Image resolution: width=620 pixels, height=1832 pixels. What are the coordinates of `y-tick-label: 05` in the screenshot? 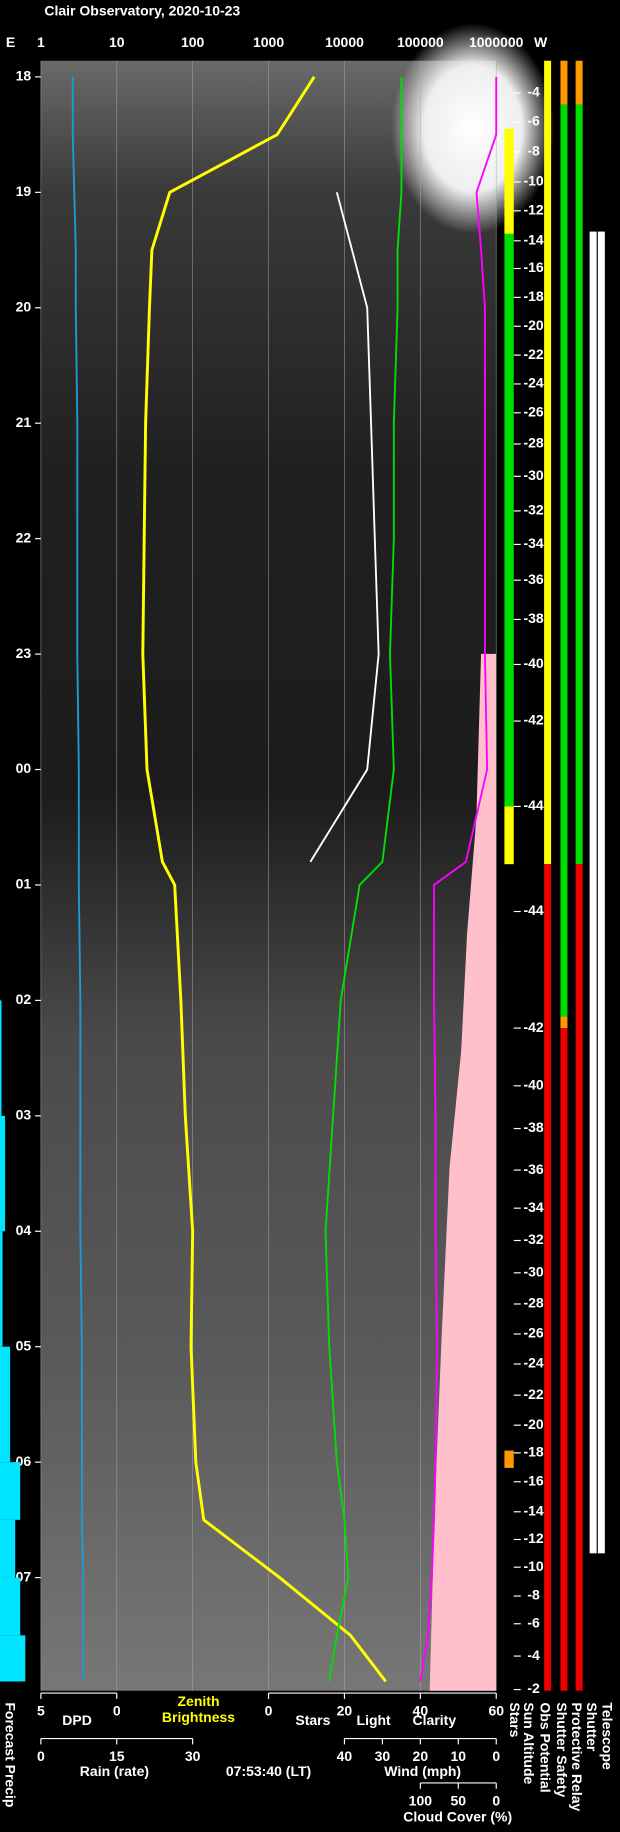 It's located at (24, 1345).